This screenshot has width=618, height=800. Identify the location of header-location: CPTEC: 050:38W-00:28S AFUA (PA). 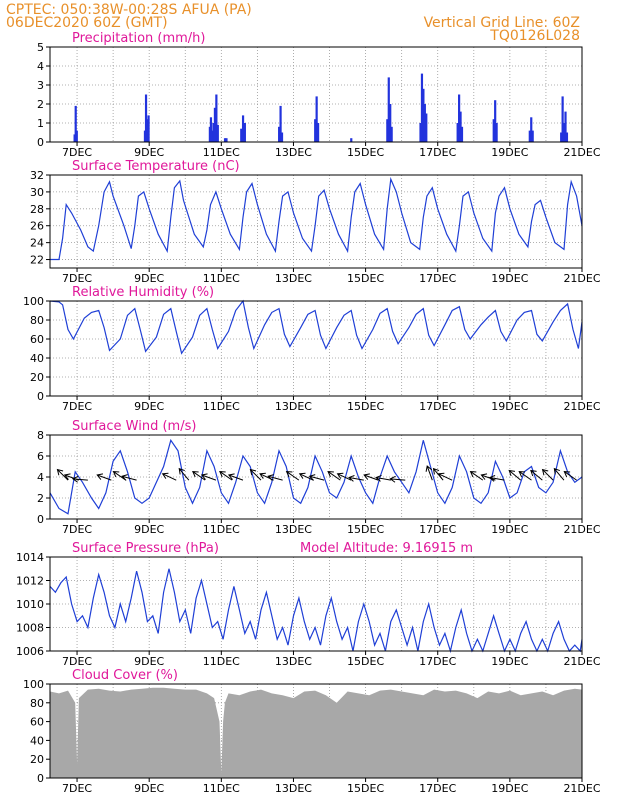
(129, 10).